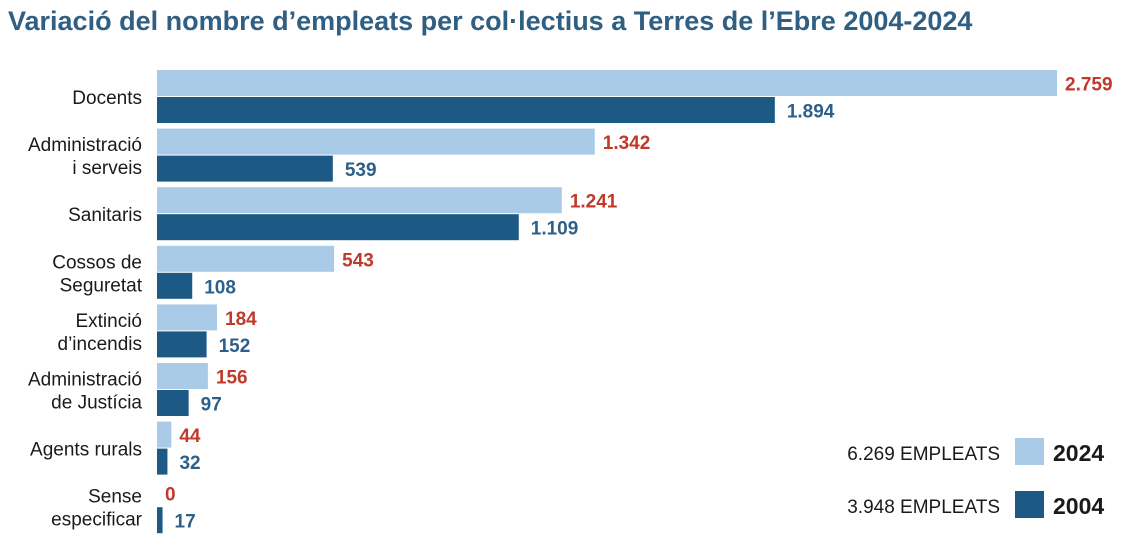 Image resolution: width=1125 pixels, height=544 pixels. I want to click on category-label-5-0: Administració, so click(85, 380).